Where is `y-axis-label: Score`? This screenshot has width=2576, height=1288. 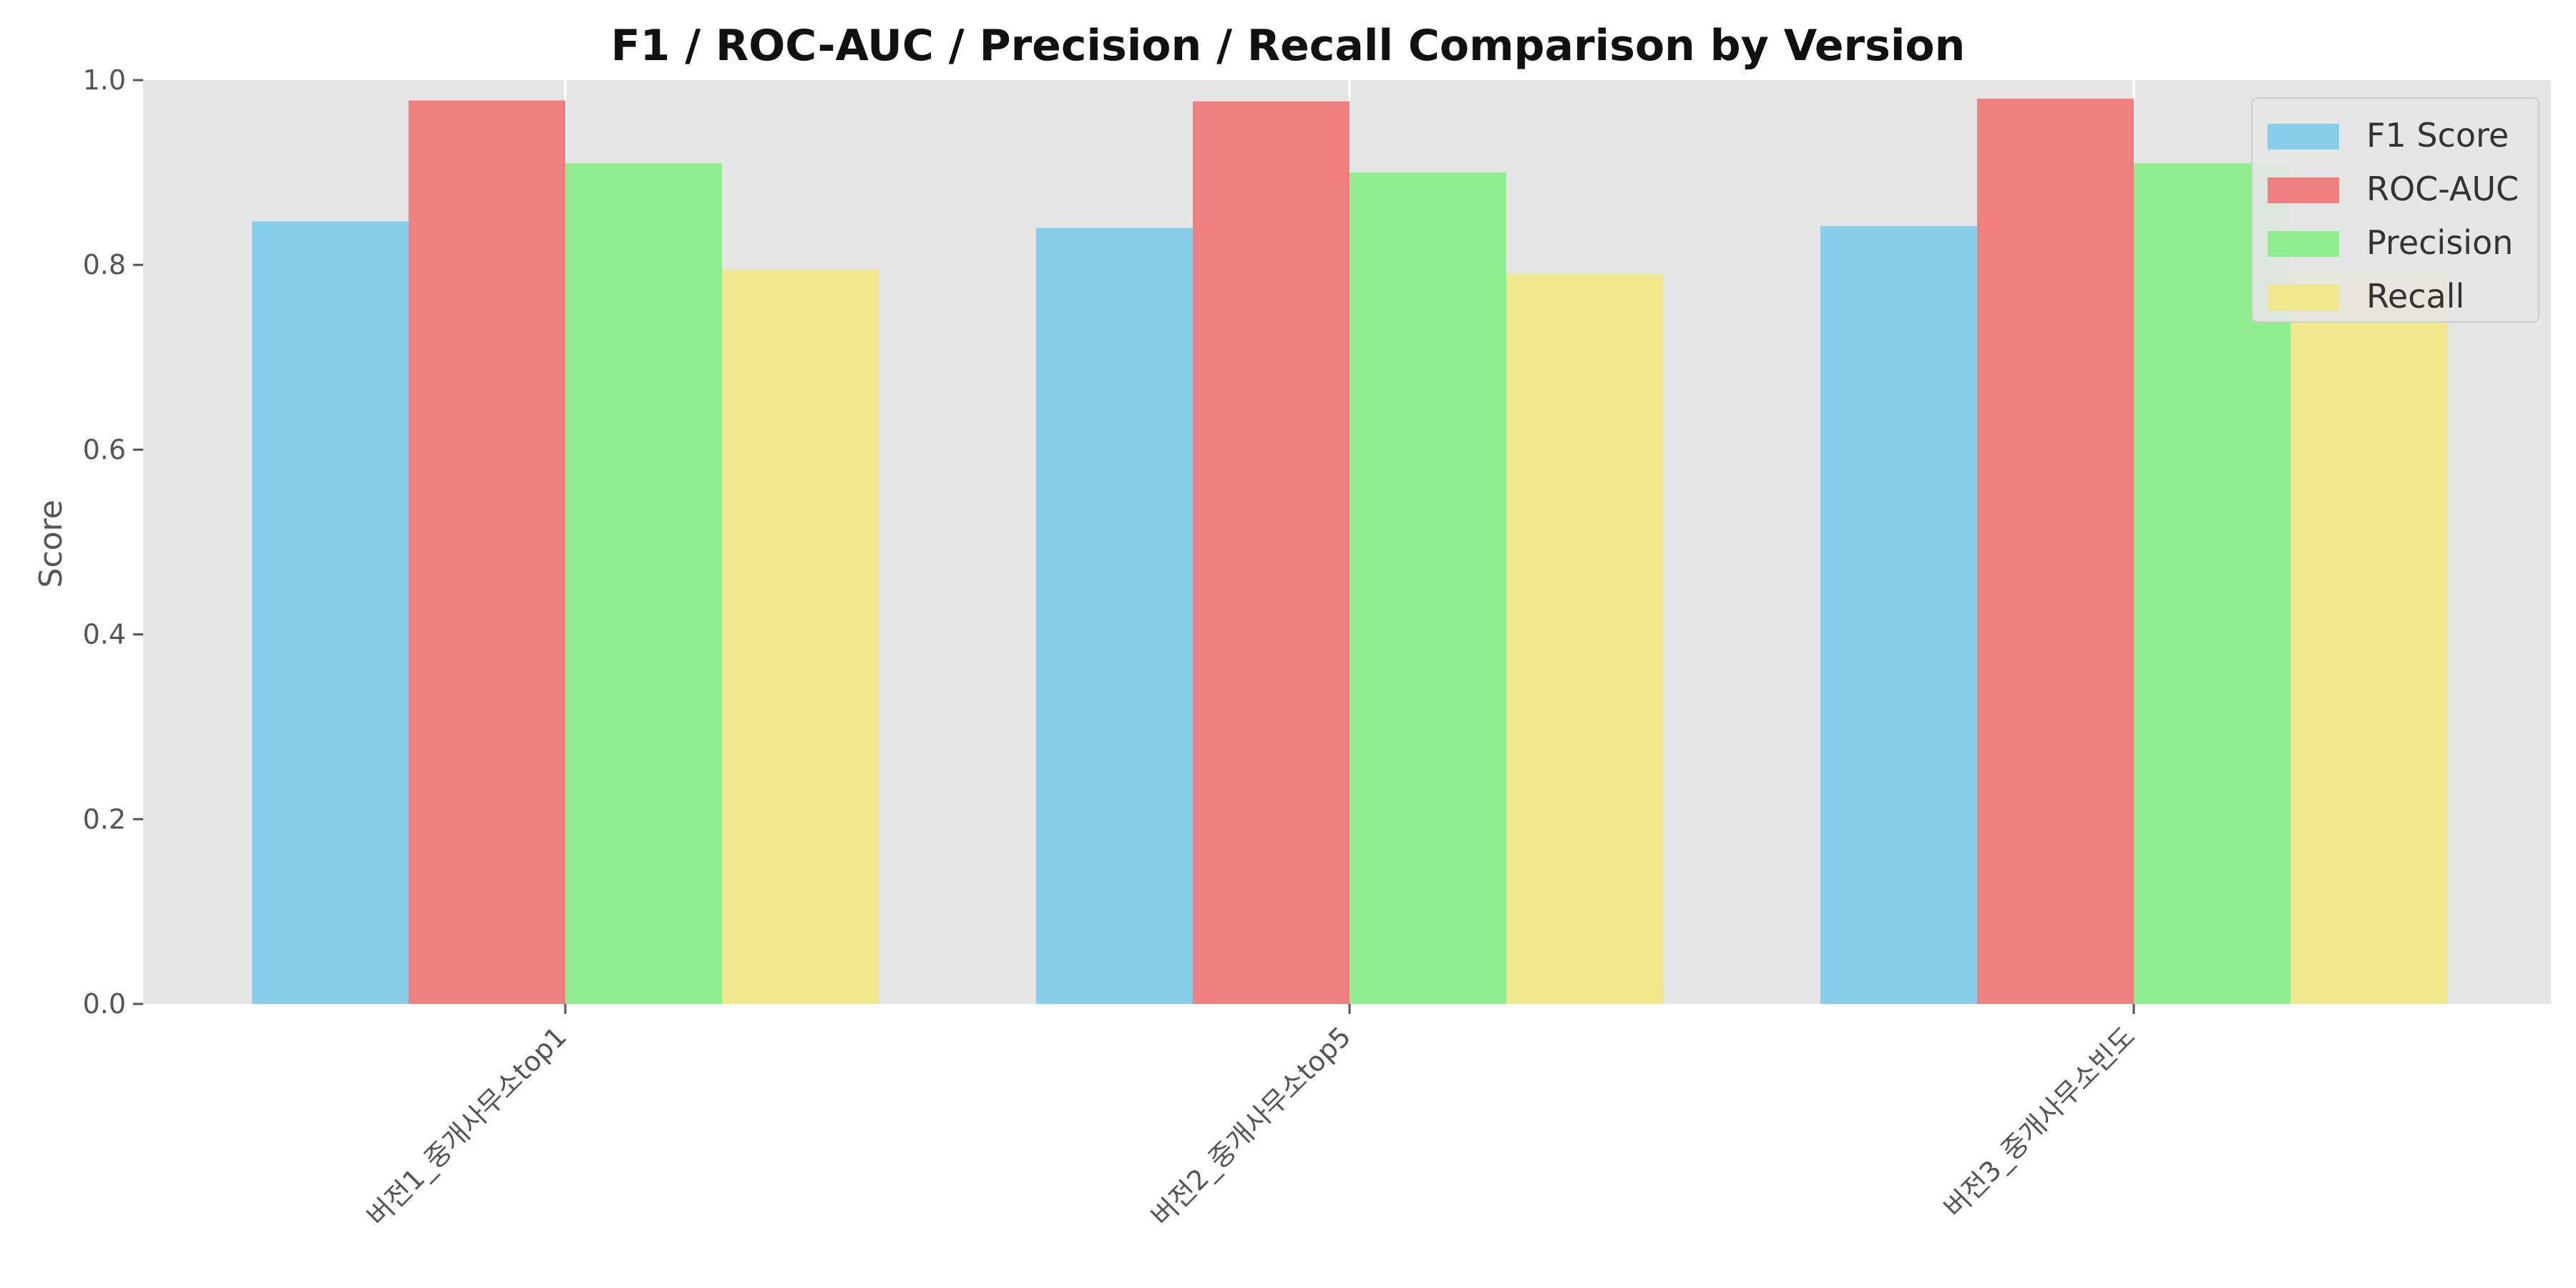
y-axis-label: Score is located at coordinates (51, 543).